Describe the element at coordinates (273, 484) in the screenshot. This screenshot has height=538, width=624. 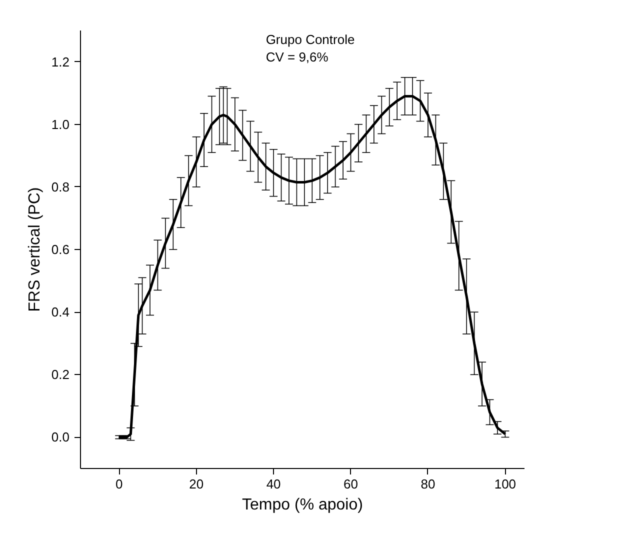
I see `x-tick-label: 40` at that location.